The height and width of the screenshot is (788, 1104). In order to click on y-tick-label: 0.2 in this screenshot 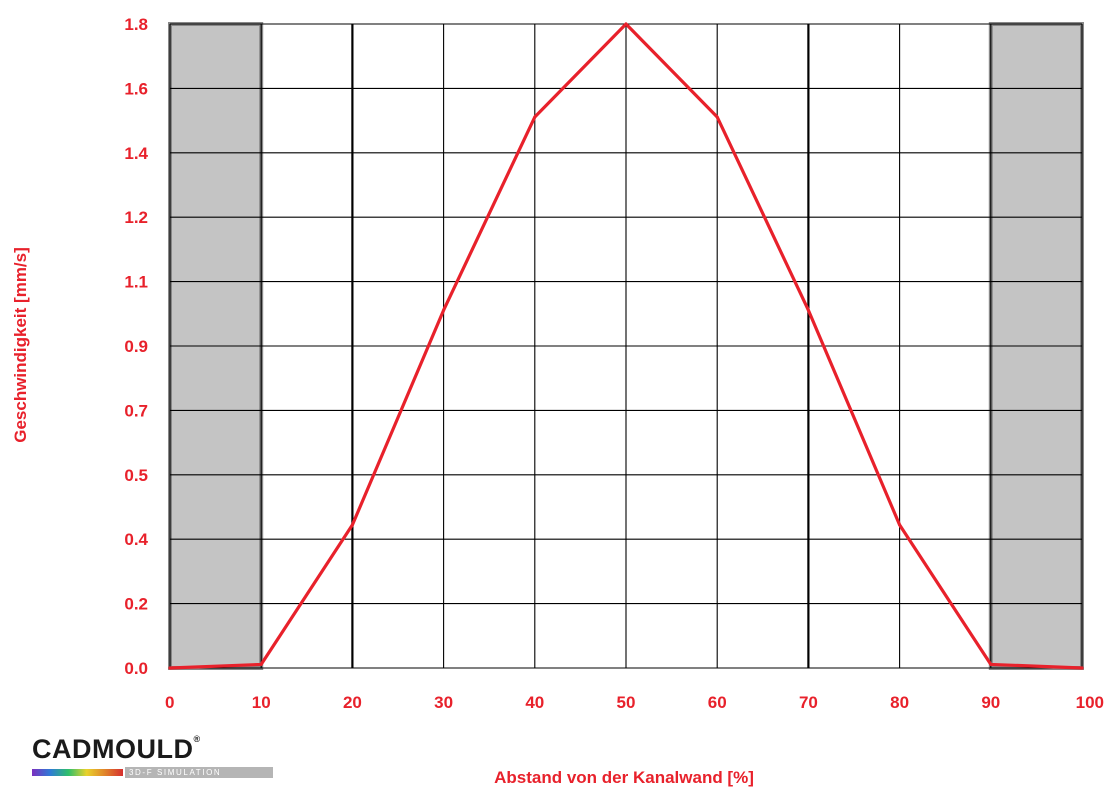, I will do `click(136, 604)`.